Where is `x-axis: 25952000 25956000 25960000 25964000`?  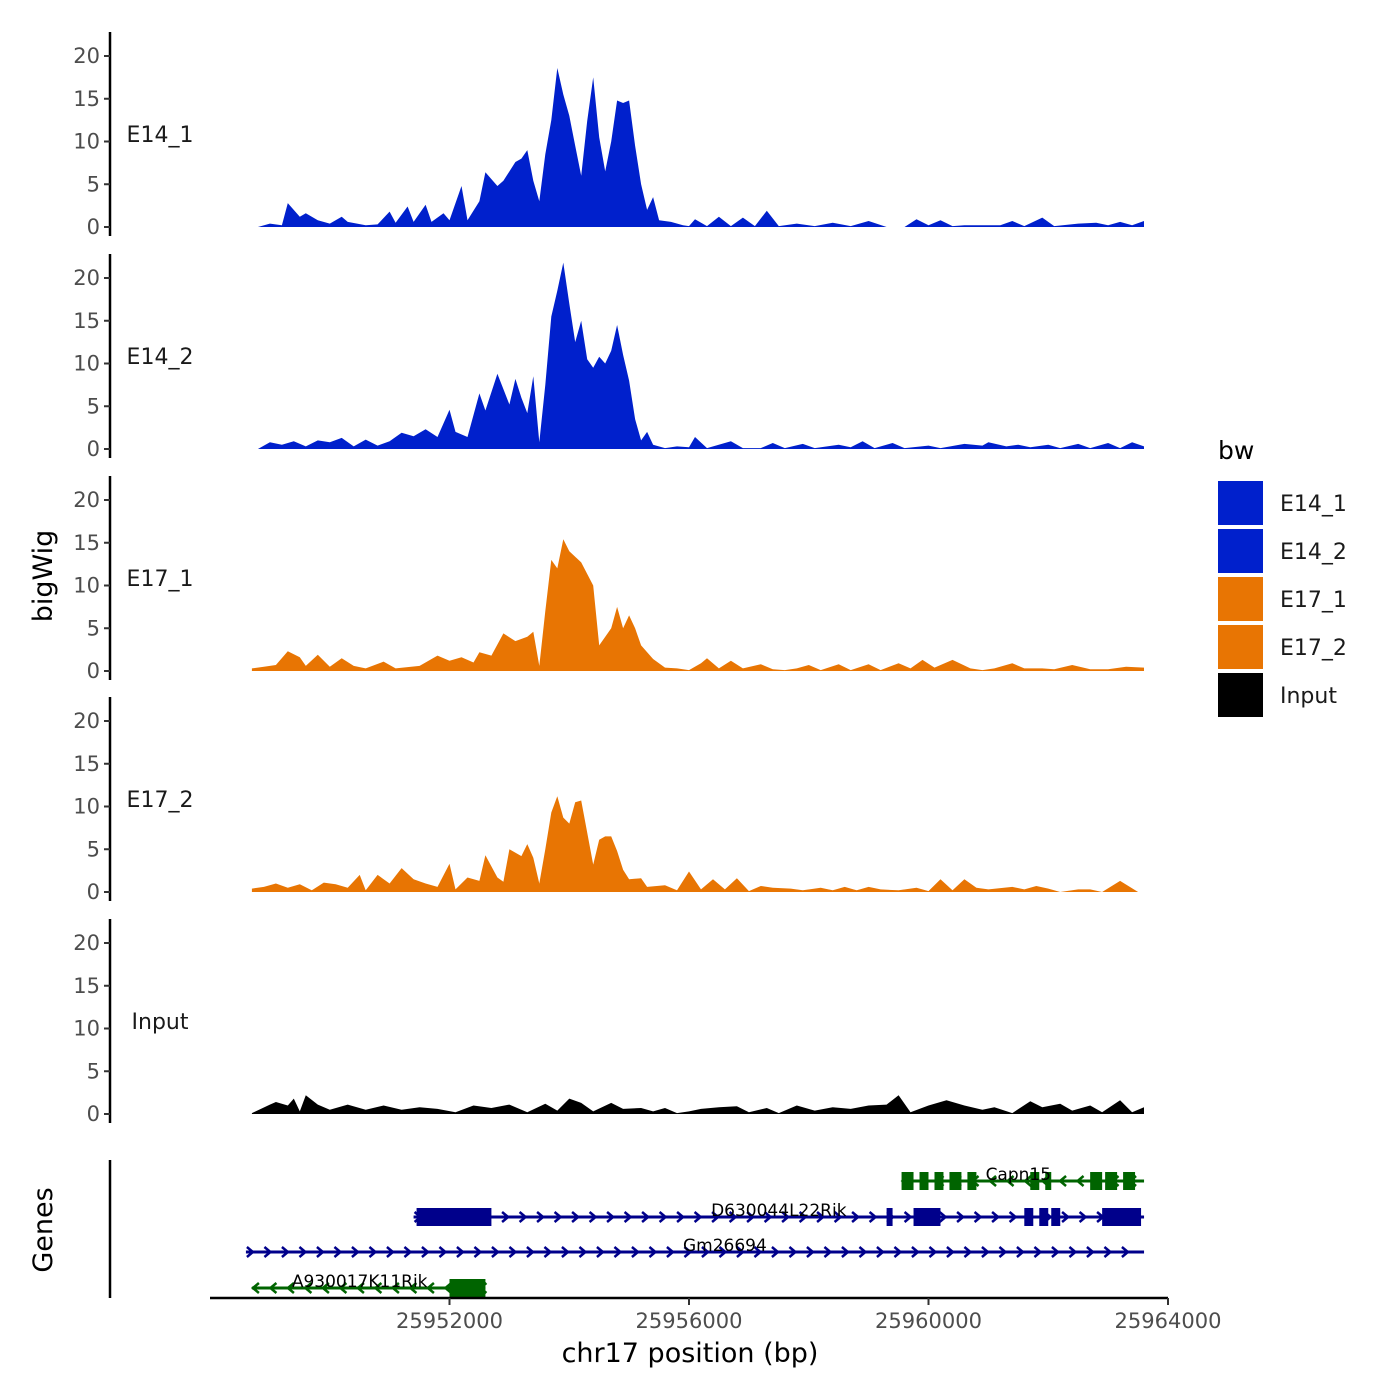 x-axis: 25952000 25956000 25960000 25964000 is located at coordinates (715, 1314).